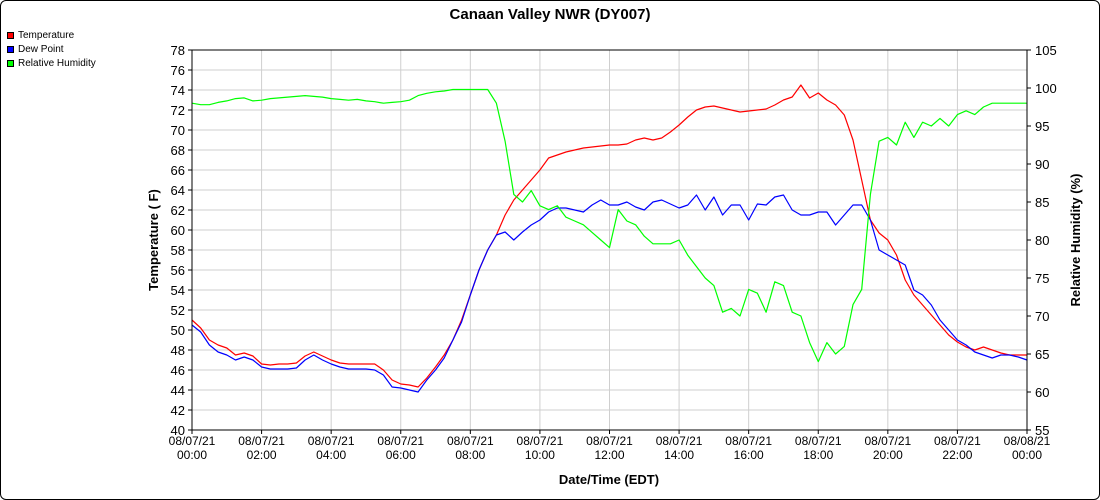  What do you see at coordinates (1042, 164) in the screenshot?
I see `y2-tick-label: 90` at bounding box center [1042, 164].